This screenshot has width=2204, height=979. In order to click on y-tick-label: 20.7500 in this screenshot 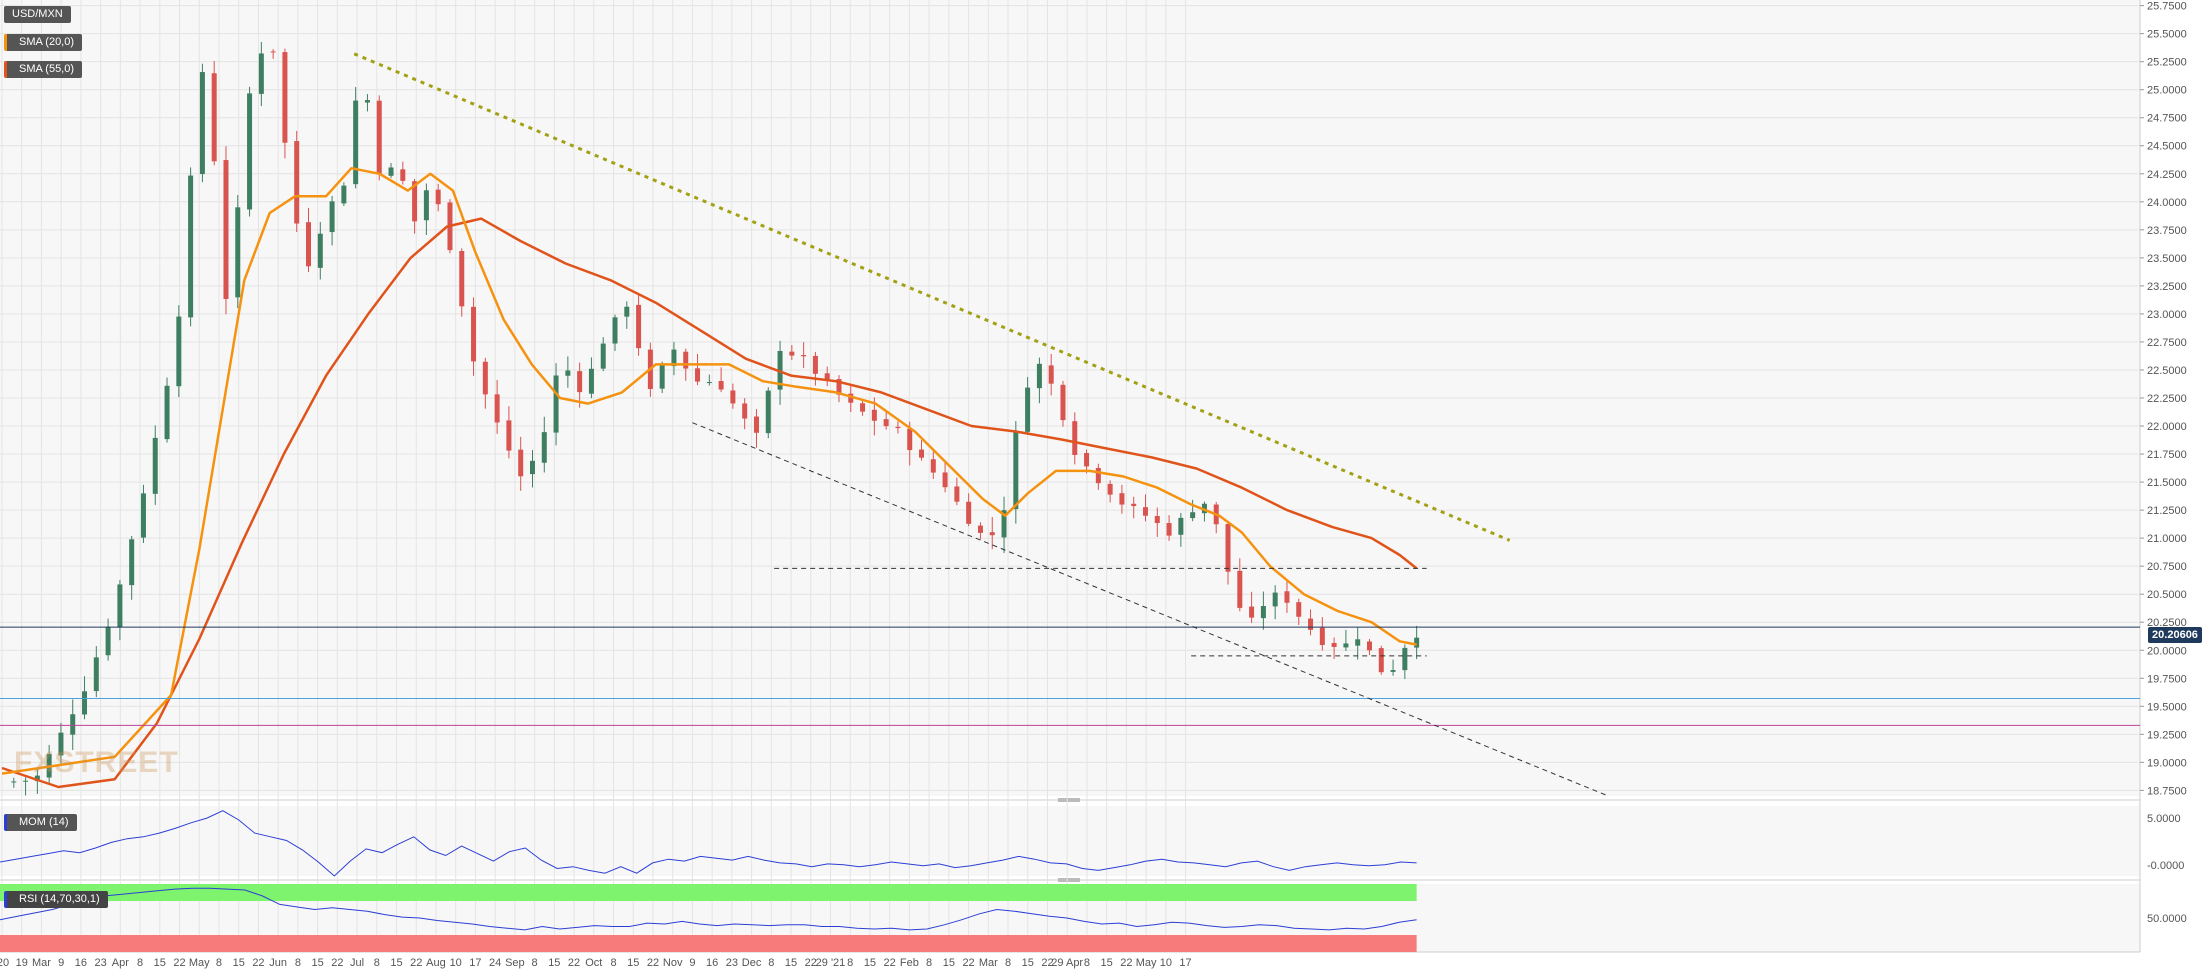, I will do `click(2167, 567)`.